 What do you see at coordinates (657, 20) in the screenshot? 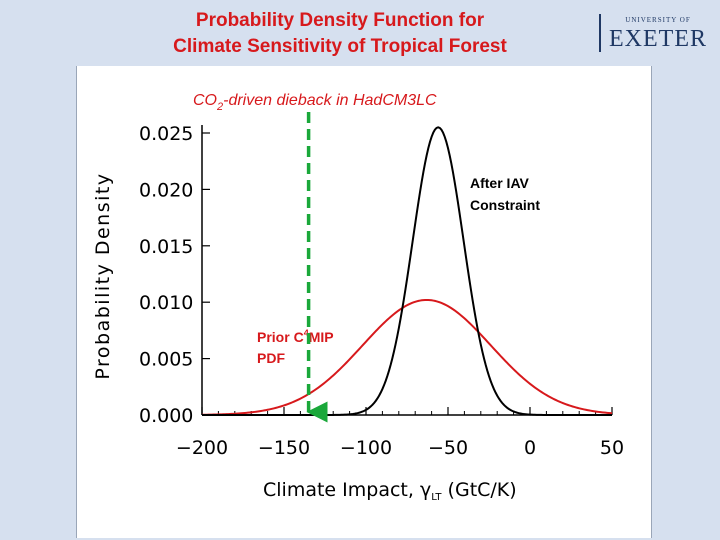
I see `logo-university-of: UNIVERSITY OF` at bounding box center [657, 20].